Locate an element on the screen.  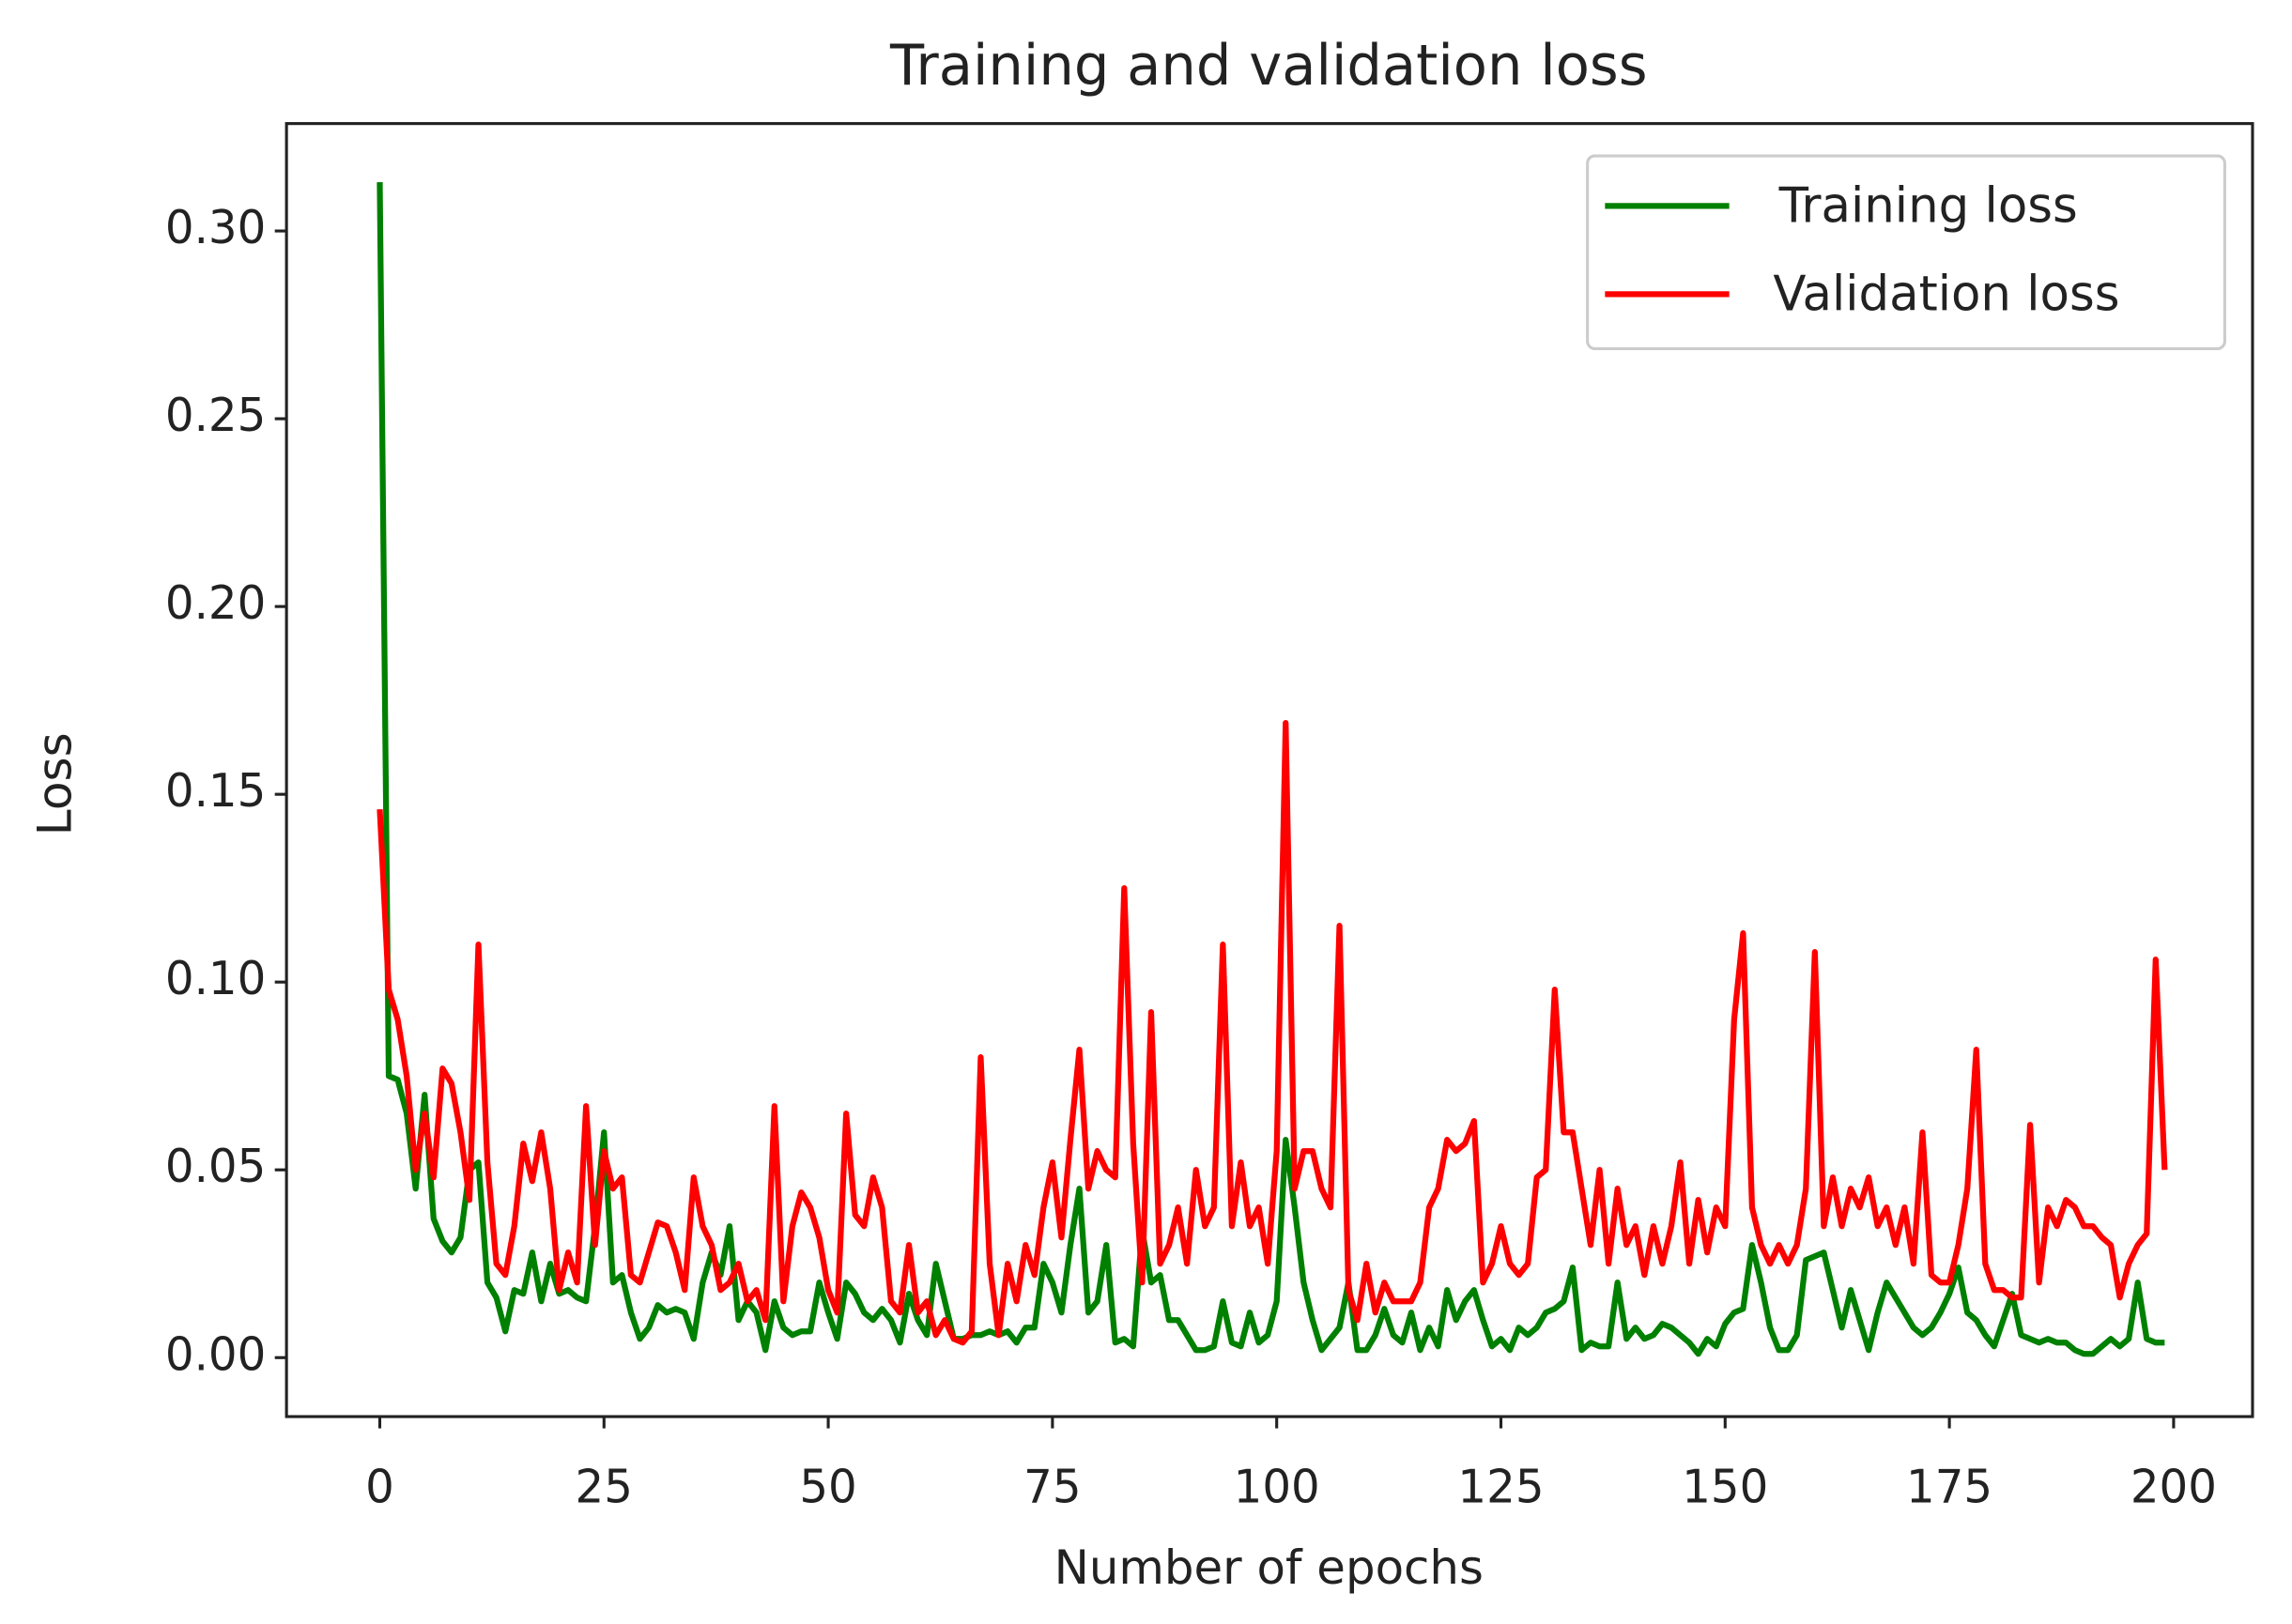
x-tick-label: 50 is located at coordinates (827, 1487).